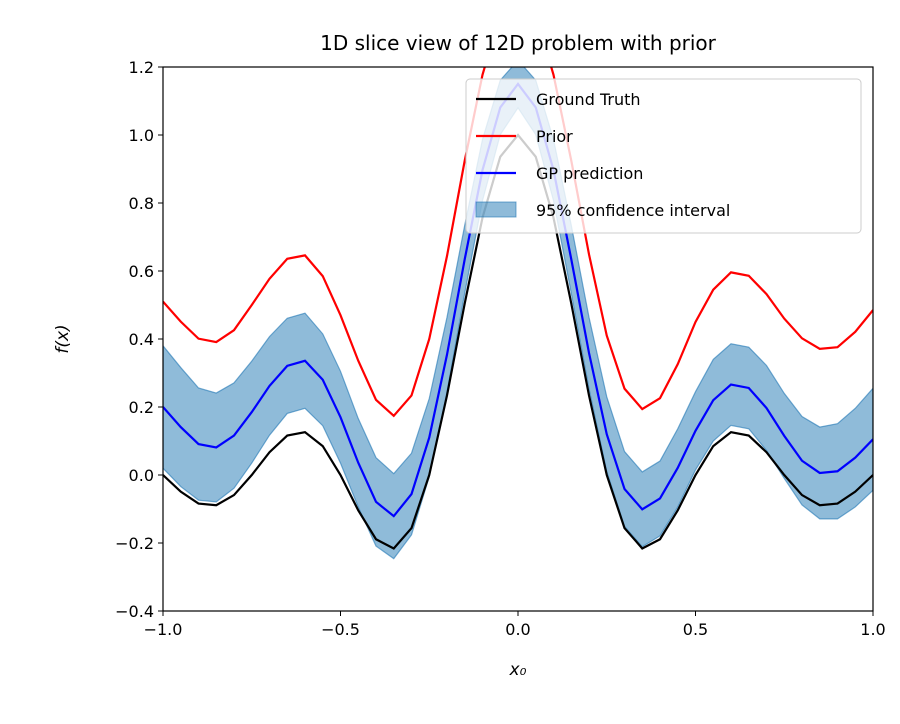 The height and width of the screenshot is (724, 900). Describe the element at coordinates (141, 407) in the screenshot. I see `y-tick-label: 0.2` at that location.